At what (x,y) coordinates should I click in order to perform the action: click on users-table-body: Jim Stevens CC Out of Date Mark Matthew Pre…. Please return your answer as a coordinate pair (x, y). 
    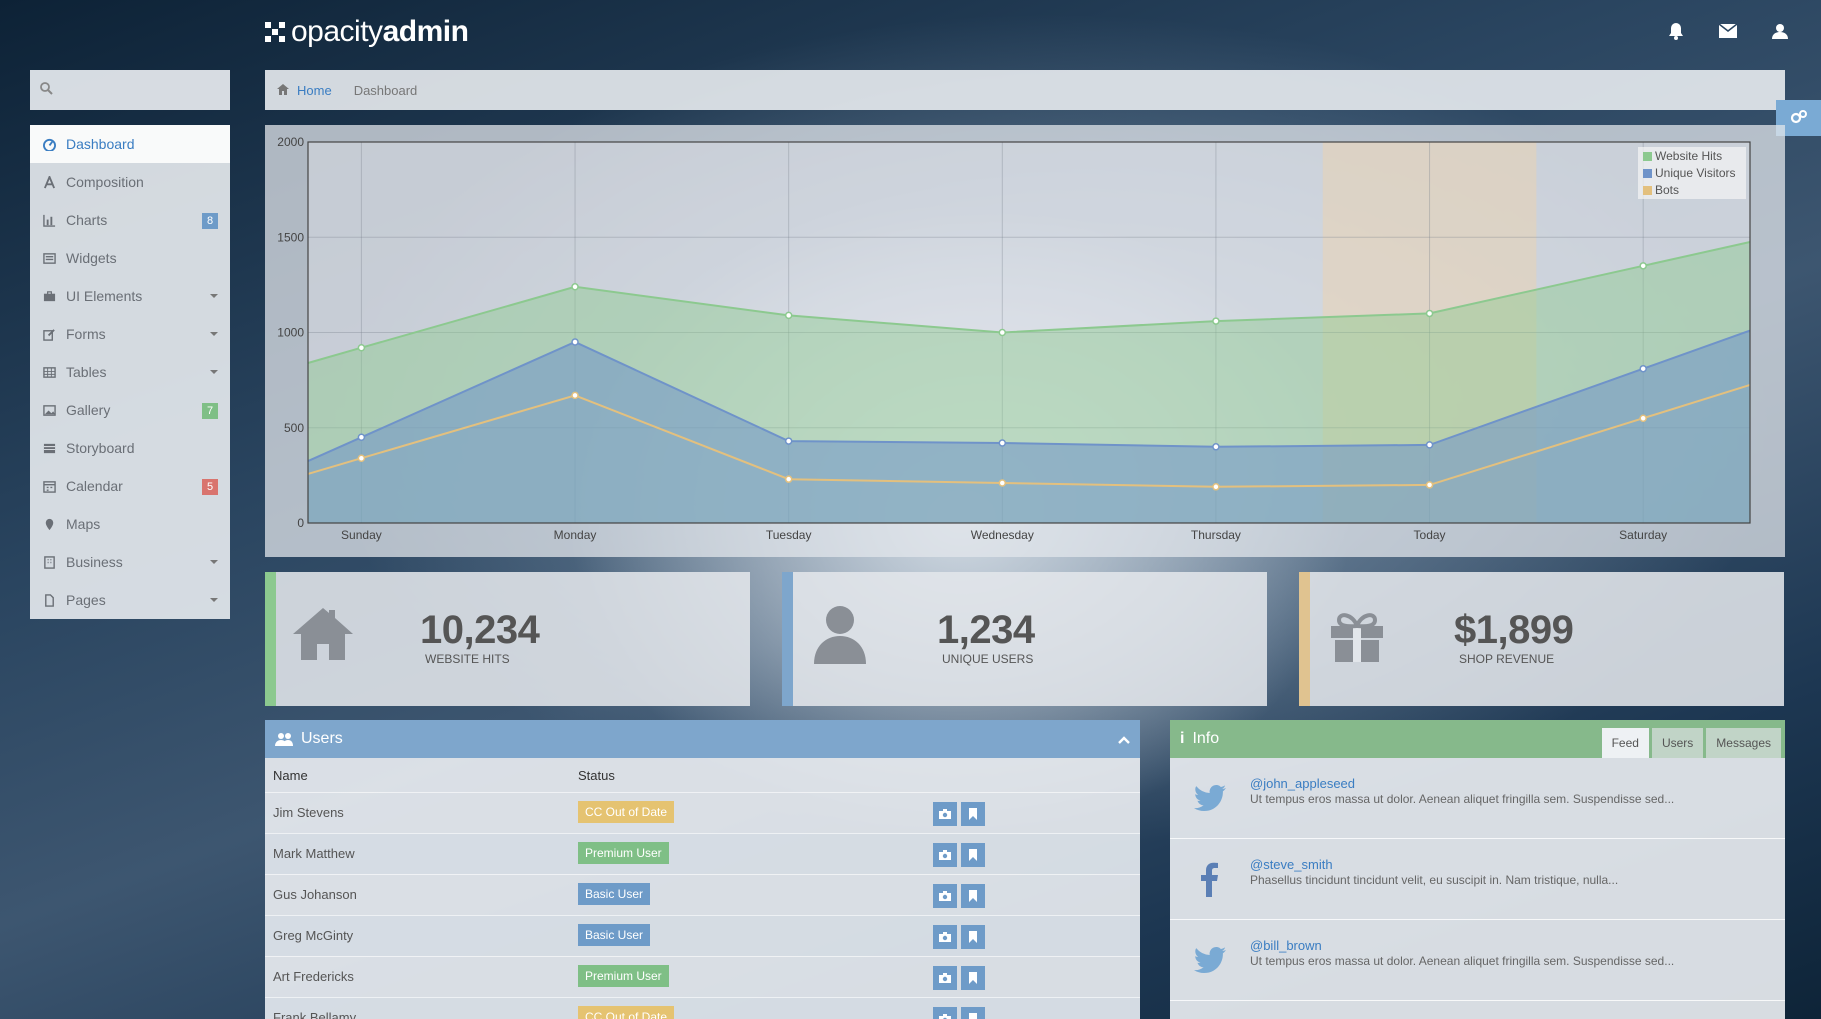
    Looking at the image, I should click on (702, 905).